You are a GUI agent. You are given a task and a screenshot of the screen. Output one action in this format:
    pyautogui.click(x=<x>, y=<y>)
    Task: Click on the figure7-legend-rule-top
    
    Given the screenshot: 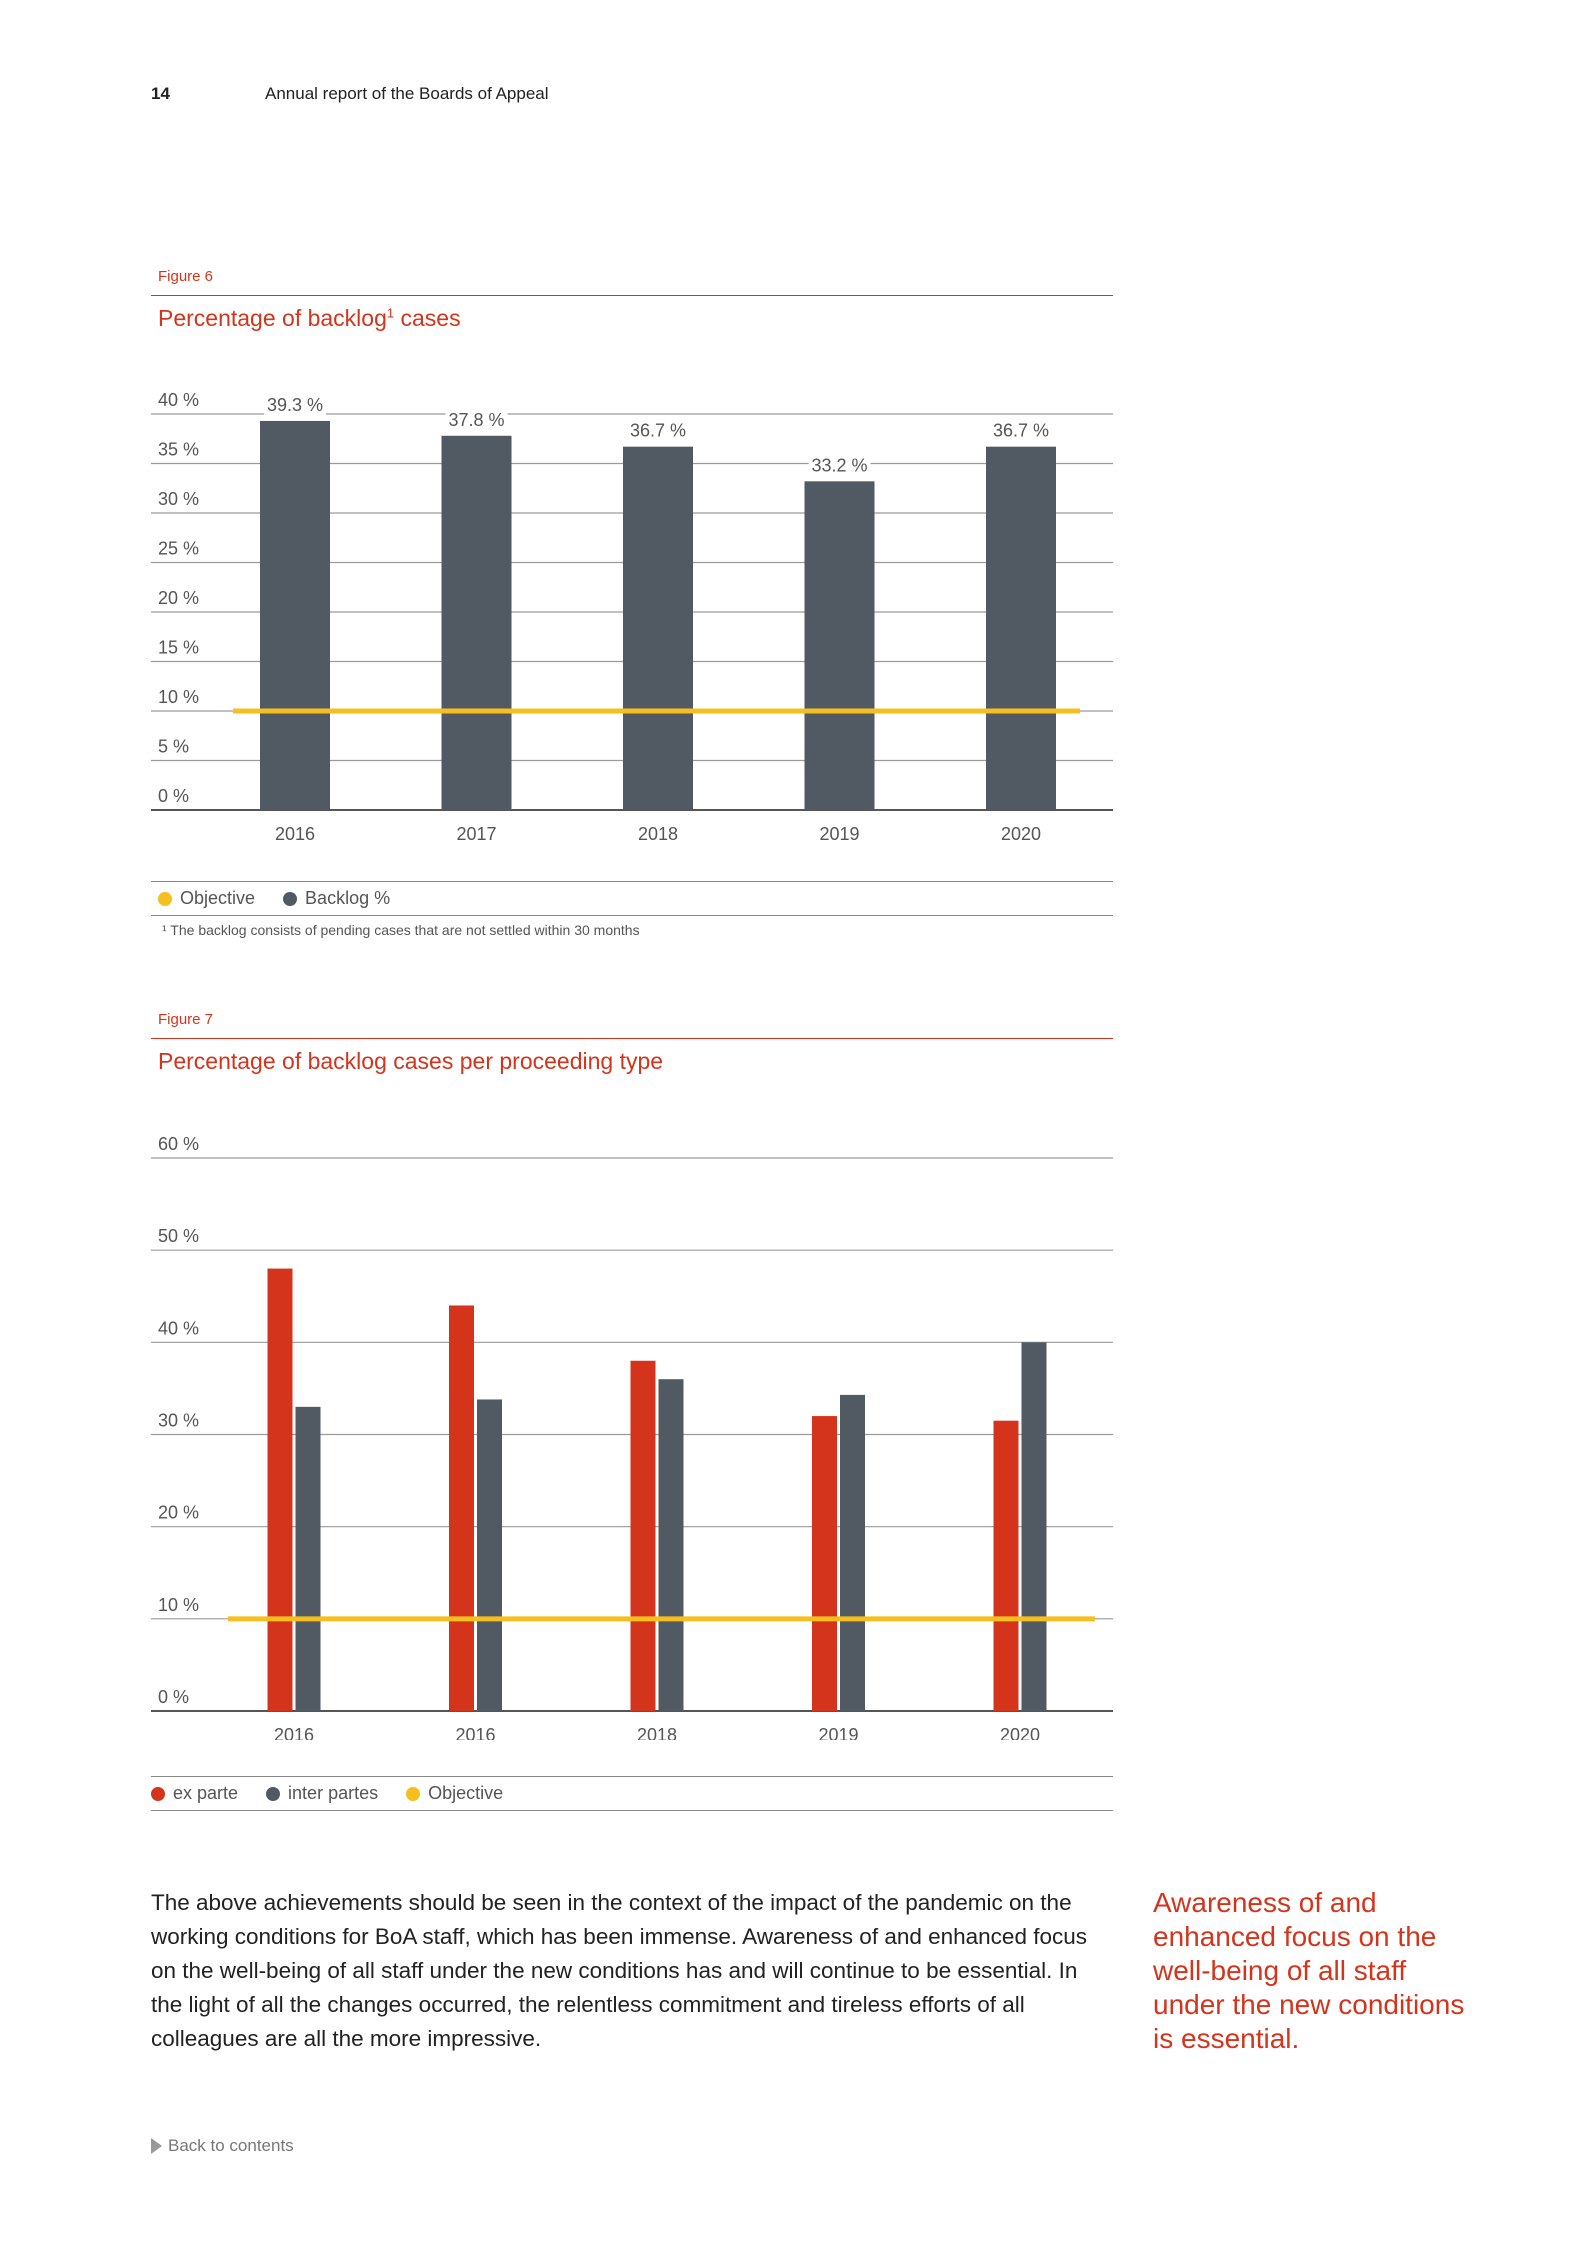 What is the action you would take?
    pyautogui.click(x=632, y=1776)
    